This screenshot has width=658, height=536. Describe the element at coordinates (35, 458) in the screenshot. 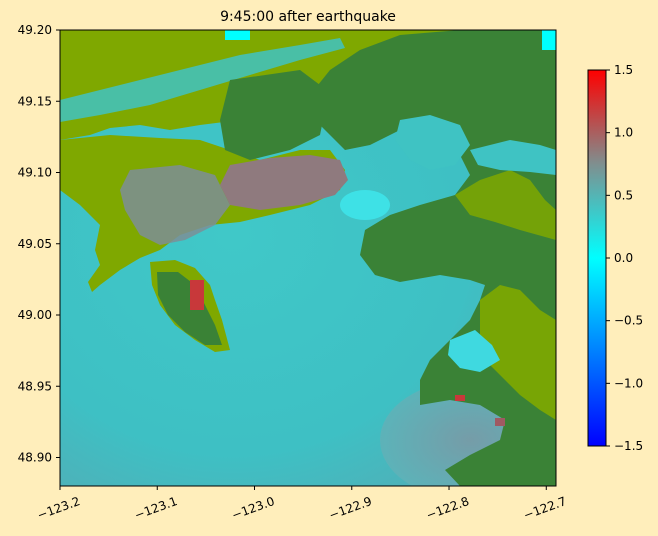

I see `y-tick-label: 48.90` at that location.